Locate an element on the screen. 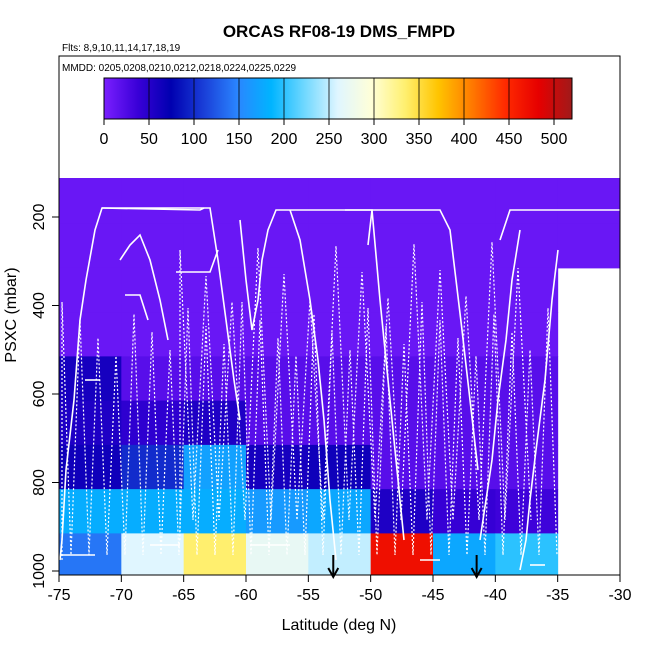 Image resolution: width=650 pixels, height=650 pixels. y-tick-label: 400 is located at coordinates (39, 305).